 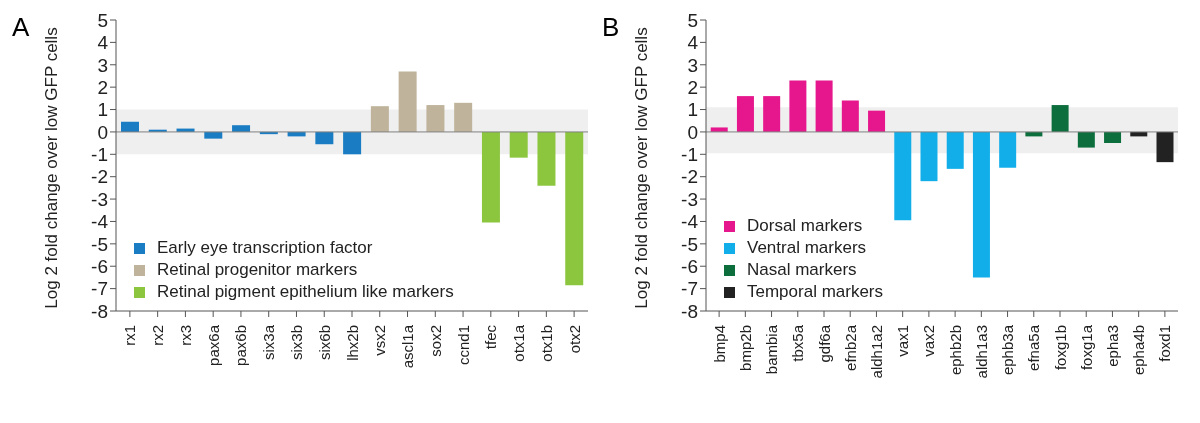 I want to click on x-tick-label: ascl1a, so click(x=408, y=346).